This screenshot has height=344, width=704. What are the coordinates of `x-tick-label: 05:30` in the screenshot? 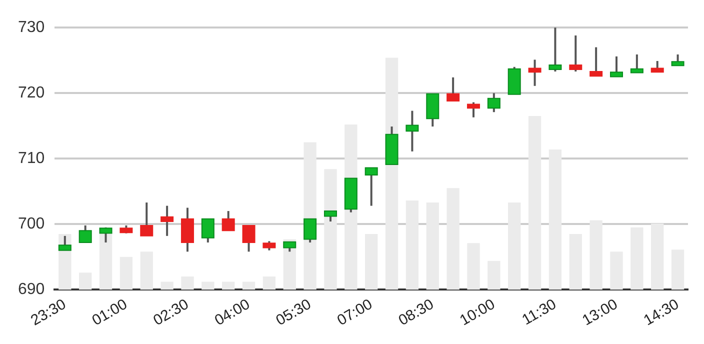 It's located at (293, 313).